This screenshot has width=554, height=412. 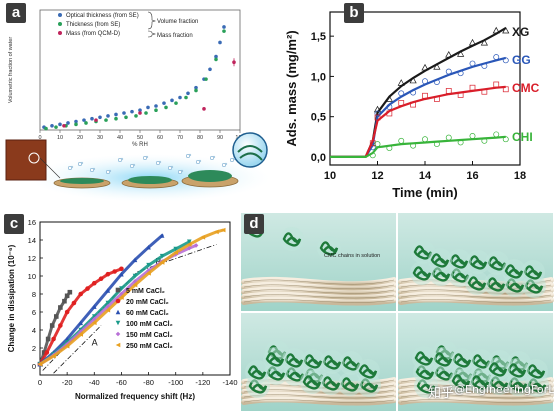 I want to click on legend-label-c: 20 mM CaCl₂, so click(x=147, y=302).